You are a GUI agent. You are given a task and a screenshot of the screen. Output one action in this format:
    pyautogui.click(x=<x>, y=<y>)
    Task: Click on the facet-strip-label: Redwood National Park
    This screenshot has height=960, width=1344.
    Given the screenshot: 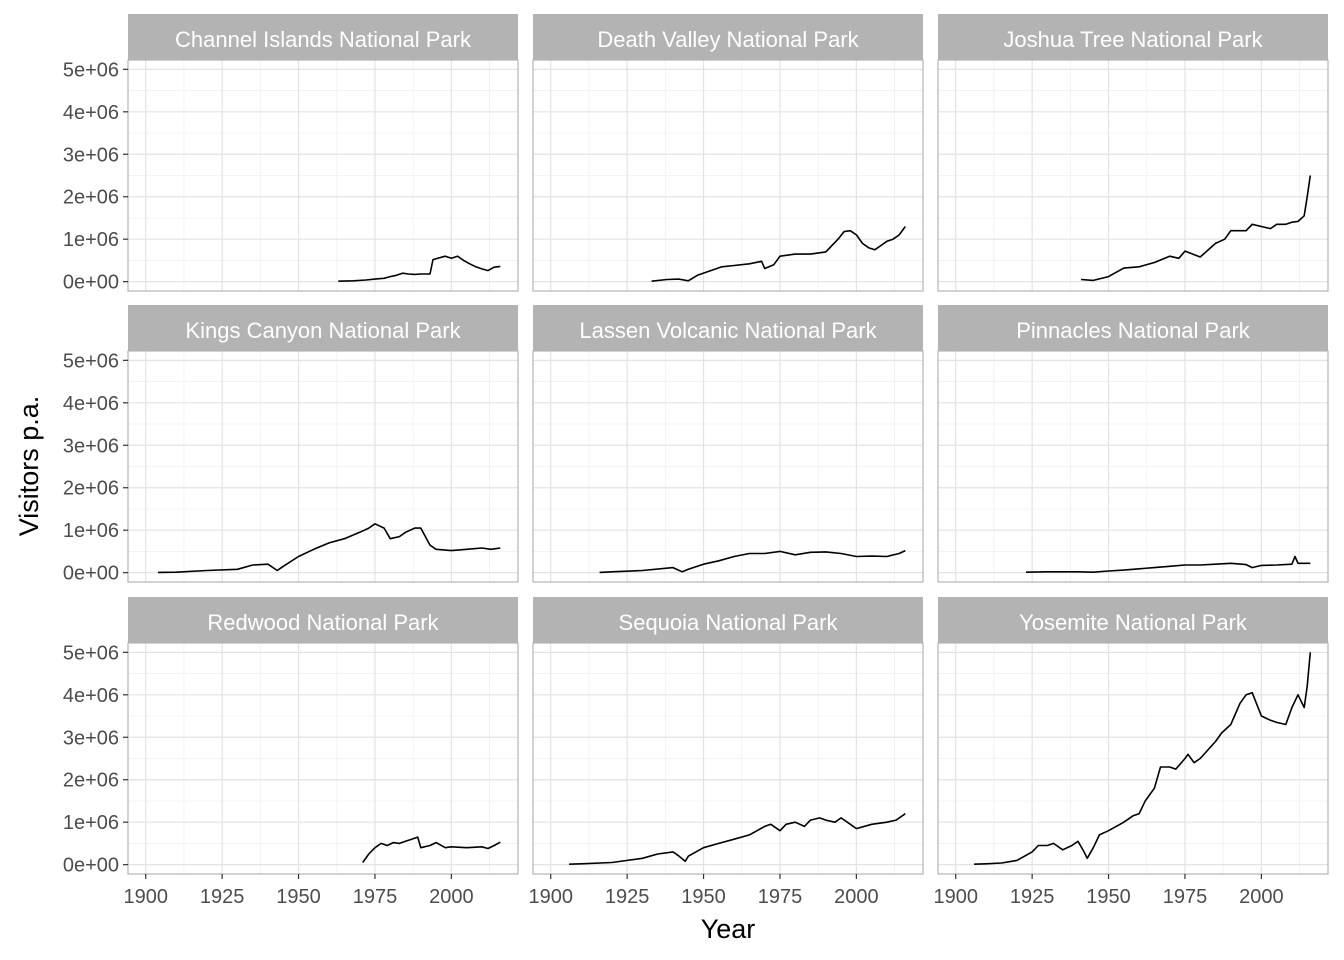 What is the action you would take?
    pyautogui.click(x=323, y=622)
    